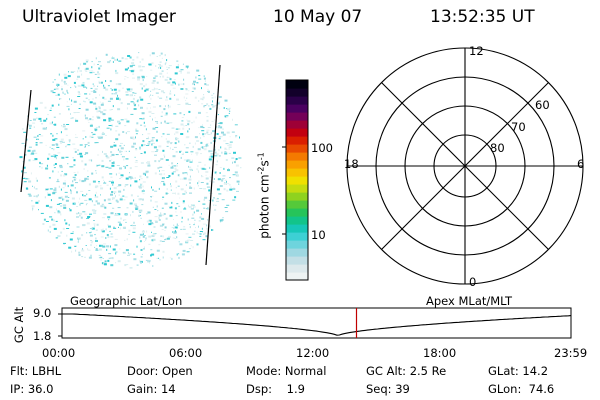 This screenshot has height=400, width=600. Describe the element at coordinates (32, 389) in the screenshot. I see `status-ip: IP: 36.0` at that location.